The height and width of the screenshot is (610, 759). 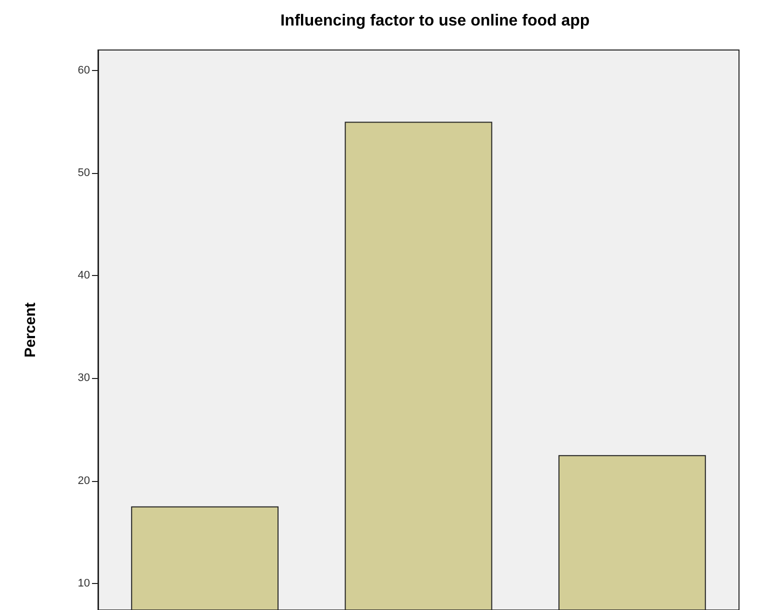 What do you see at coordinates (84, 276) in the screenshot?
I see `y-tick-label: 40` at bounding box center [84, 276].